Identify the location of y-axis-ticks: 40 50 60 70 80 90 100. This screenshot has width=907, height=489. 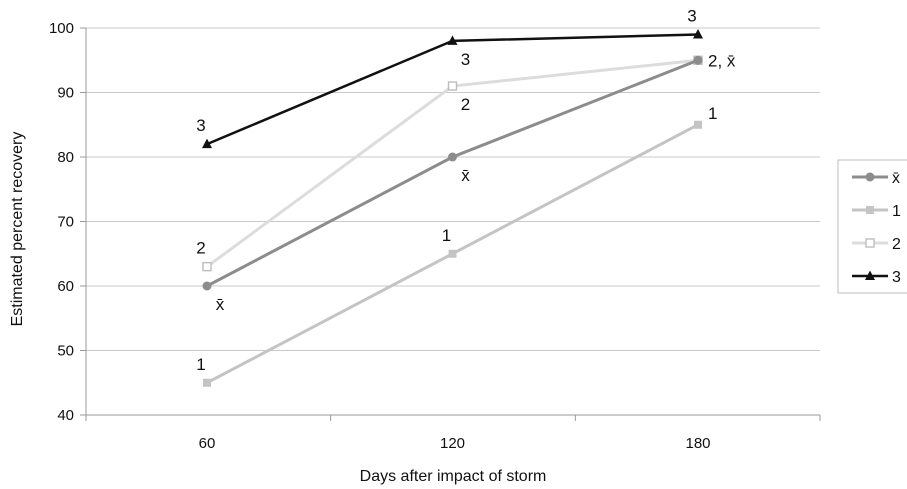
(61, 222).